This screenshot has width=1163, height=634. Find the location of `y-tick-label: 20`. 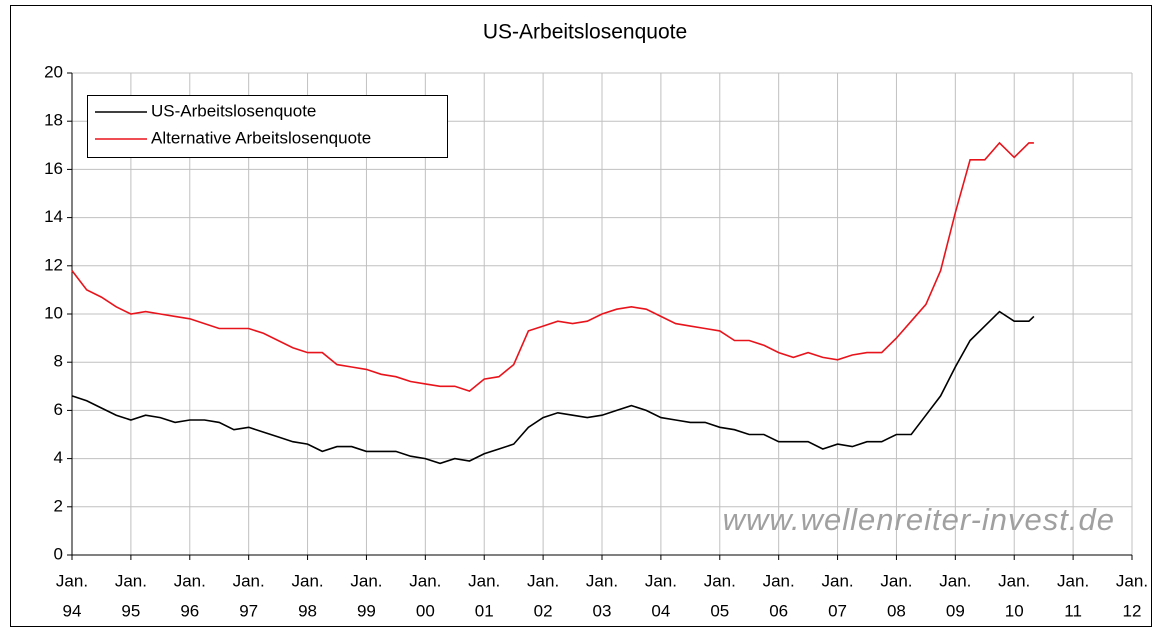

y-tick-label: 20 is located at coordinates (53, 71).